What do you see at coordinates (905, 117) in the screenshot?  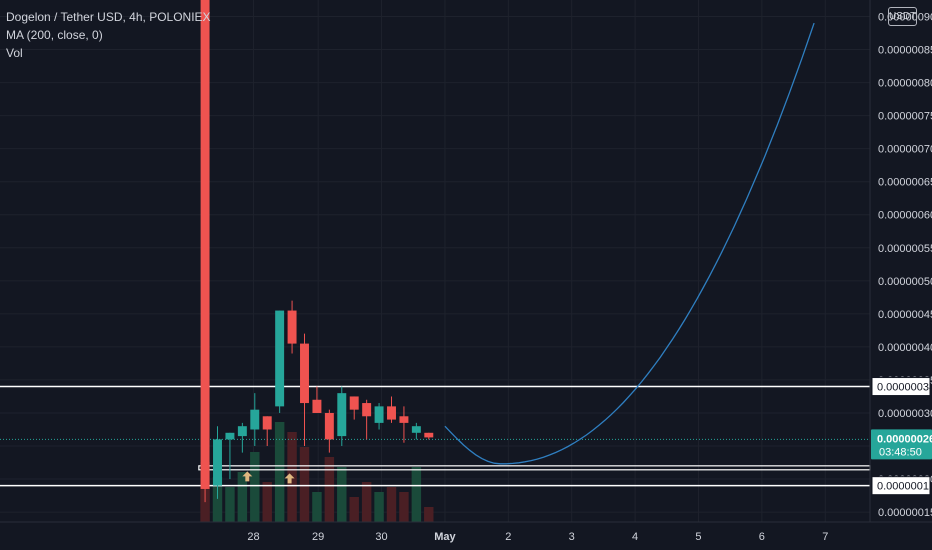 I see `y-tick-label: 0.00000075` at bounding box center [905, 117].